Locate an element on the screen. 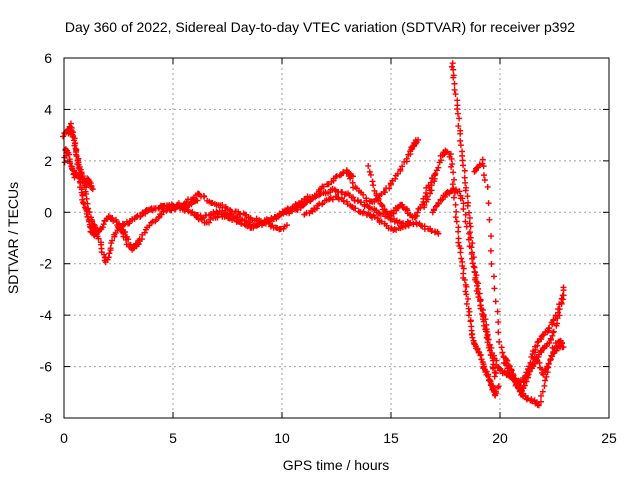 This screenshot has width=640, height=480. series-sat-o is located at coordinates (533, 339).